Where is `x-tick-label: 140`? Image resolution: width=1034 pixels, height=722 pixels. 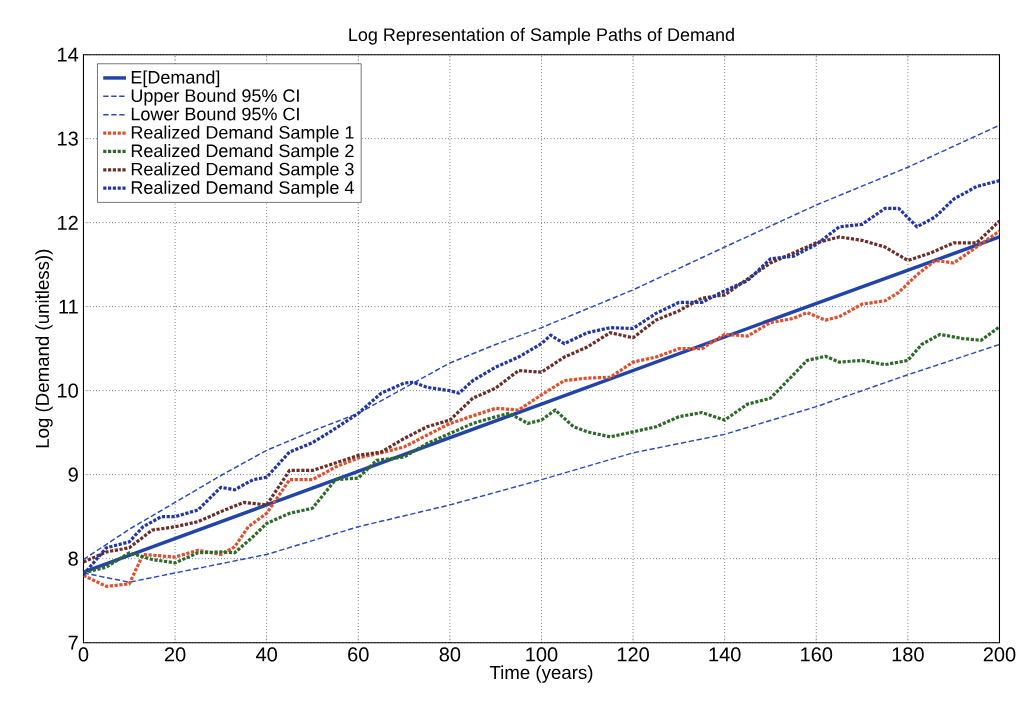 x-tick-label: 140 is located at coordinates (725, 654).